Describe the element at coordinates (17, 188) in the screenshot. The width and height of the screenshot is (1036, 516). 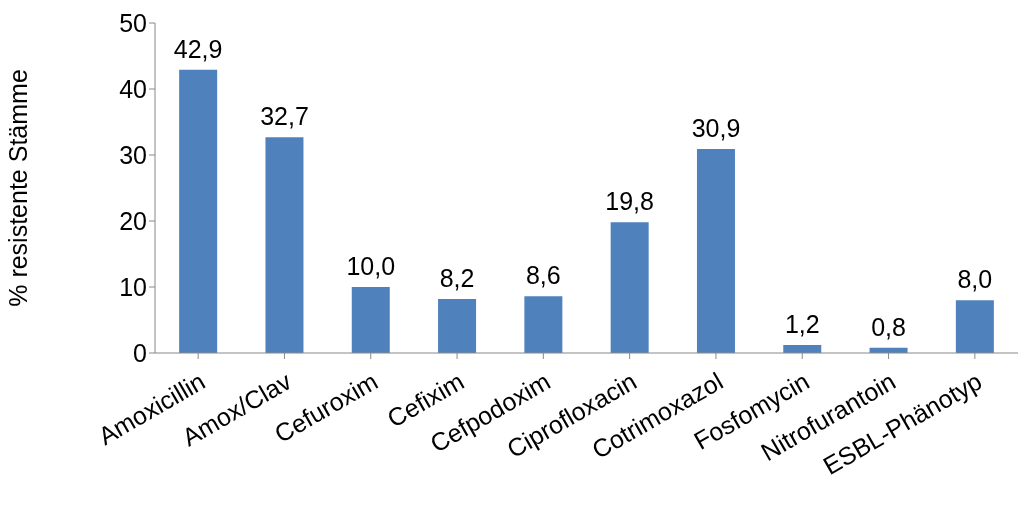
I see `y-axis-title: % resistente Stämme` at that location.